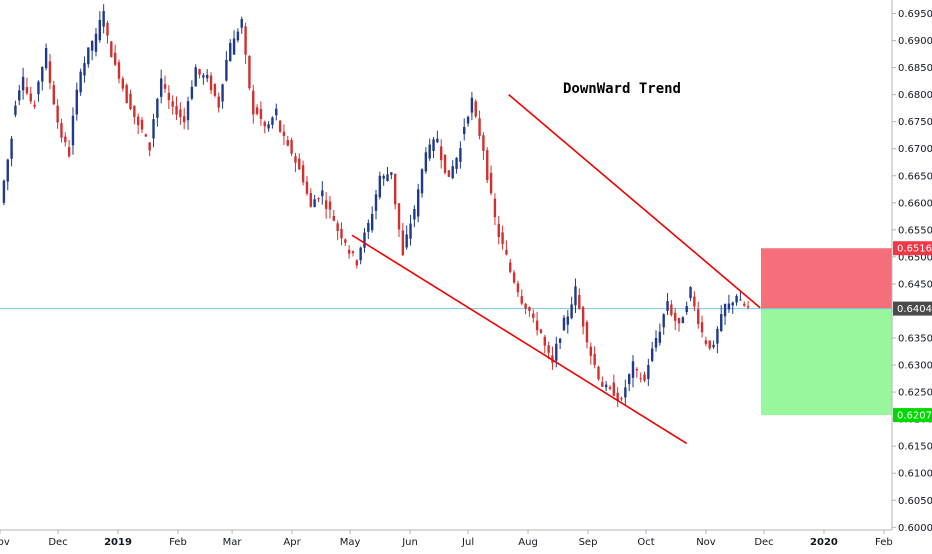 This screenshot has height=554, width=932. Describe the element at coordinates (914, 416) in the screenshot. I see `price-badge-label: 0.62075` at that location.